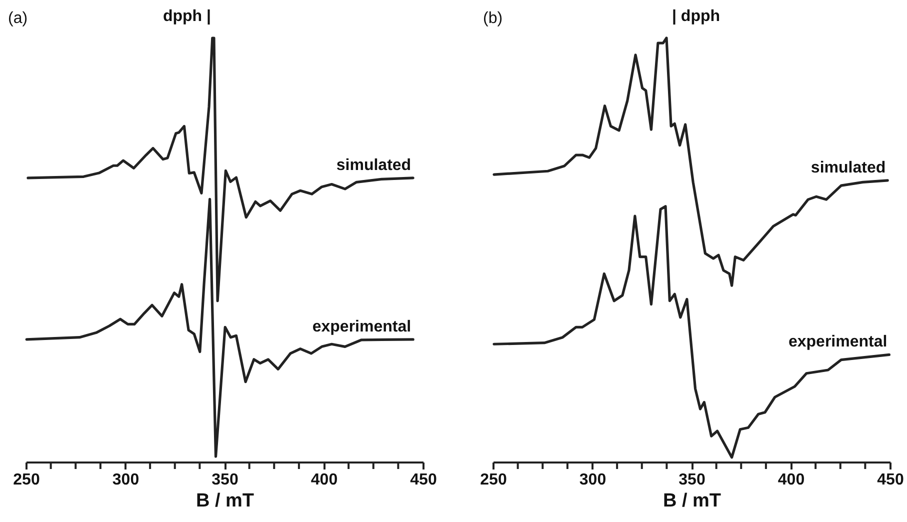 The image size is (907, 522). What do you see at coordinates (186, 16) in the screenshot?
I see `text: dpph |` at bounding box center [186, 16].